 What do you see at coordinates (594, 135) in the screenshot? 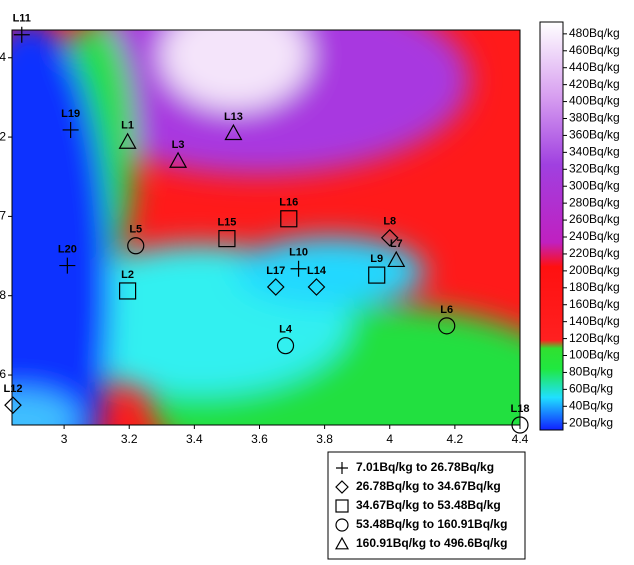
I see `colorbar-tick-label: 360Bq/kg` at bounding box center [594, 135].